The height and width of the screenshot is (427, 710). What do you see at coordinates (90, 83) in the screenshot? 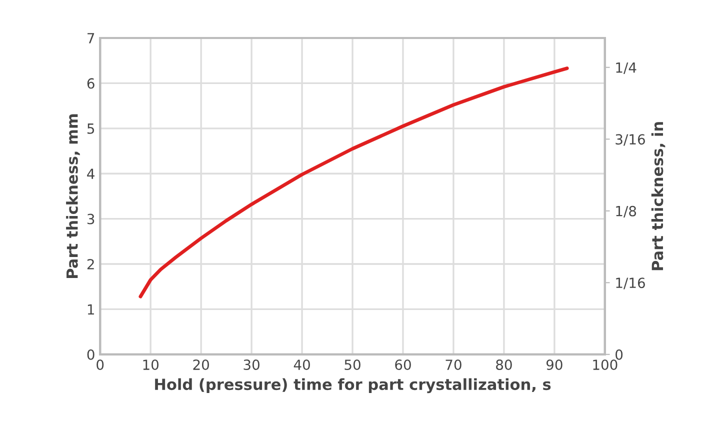
I see `y-tick-label: 6` at bounding box center [90, 83].